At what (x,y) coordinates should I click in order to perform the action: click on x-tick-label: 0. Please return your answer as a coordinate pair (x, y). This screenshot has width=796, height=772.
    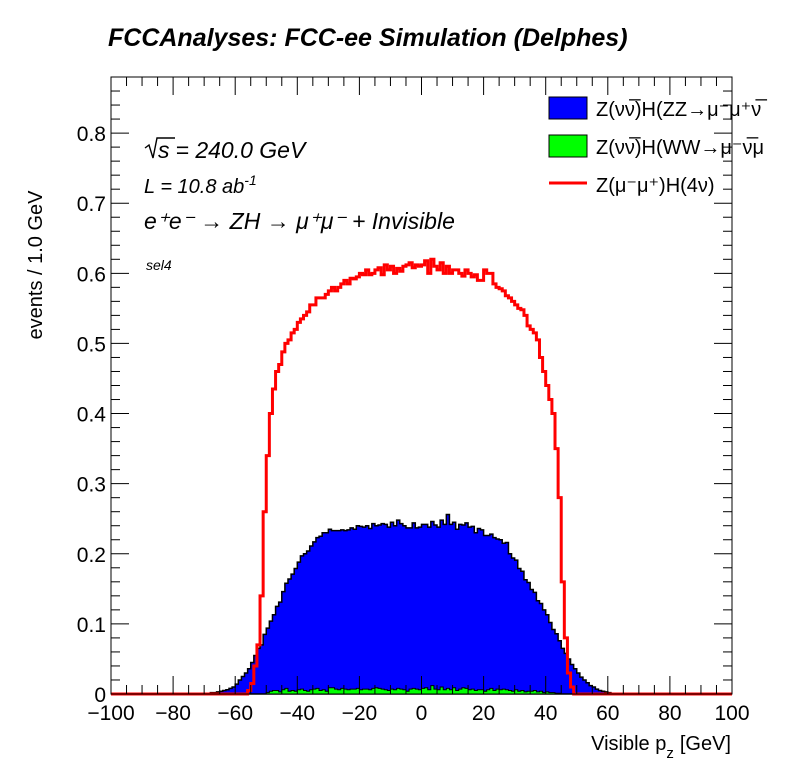
    Looking at the image, I should click on (422, 713).